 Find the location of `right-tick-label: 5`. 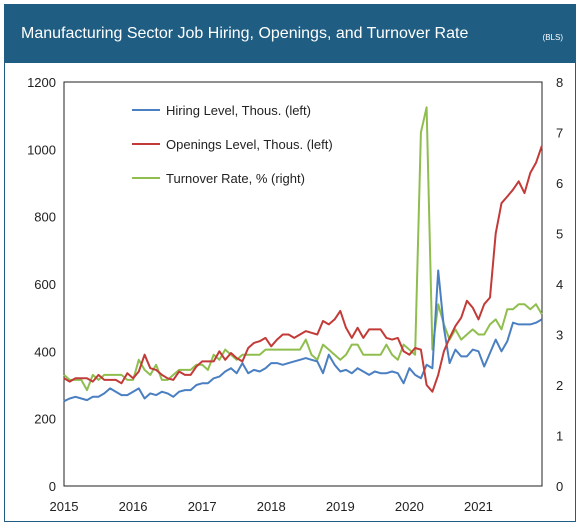

right-tick-label: 5 is located at coordinates (559, 234).